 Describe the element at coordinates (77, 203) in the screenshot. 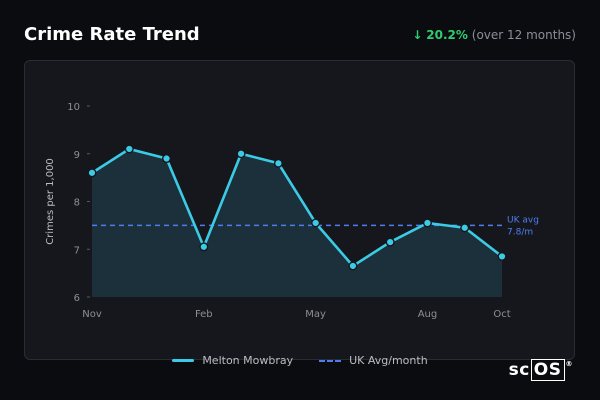

I see `y-tick-label: 8` at that location.